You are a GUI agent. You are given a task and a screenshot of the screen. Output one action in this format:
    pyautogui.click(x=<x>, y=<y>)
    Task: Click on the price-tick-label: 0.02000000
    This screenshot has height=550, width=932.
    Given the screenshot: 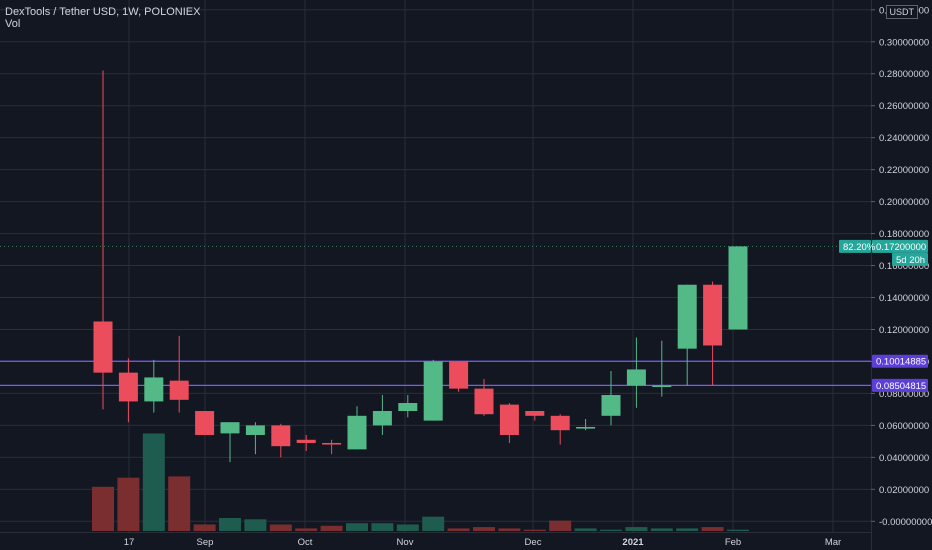 What is the action you would take?
    pyautogui.click(x=904, y=490)
    